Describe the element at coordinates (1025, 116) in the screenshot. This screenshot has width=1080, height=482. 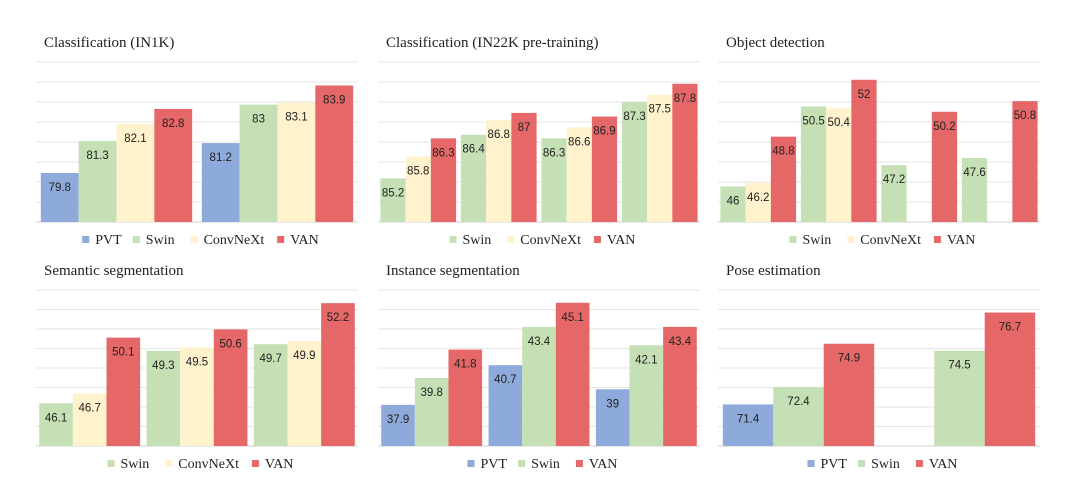
I see `data-label: 50.8` at that location.